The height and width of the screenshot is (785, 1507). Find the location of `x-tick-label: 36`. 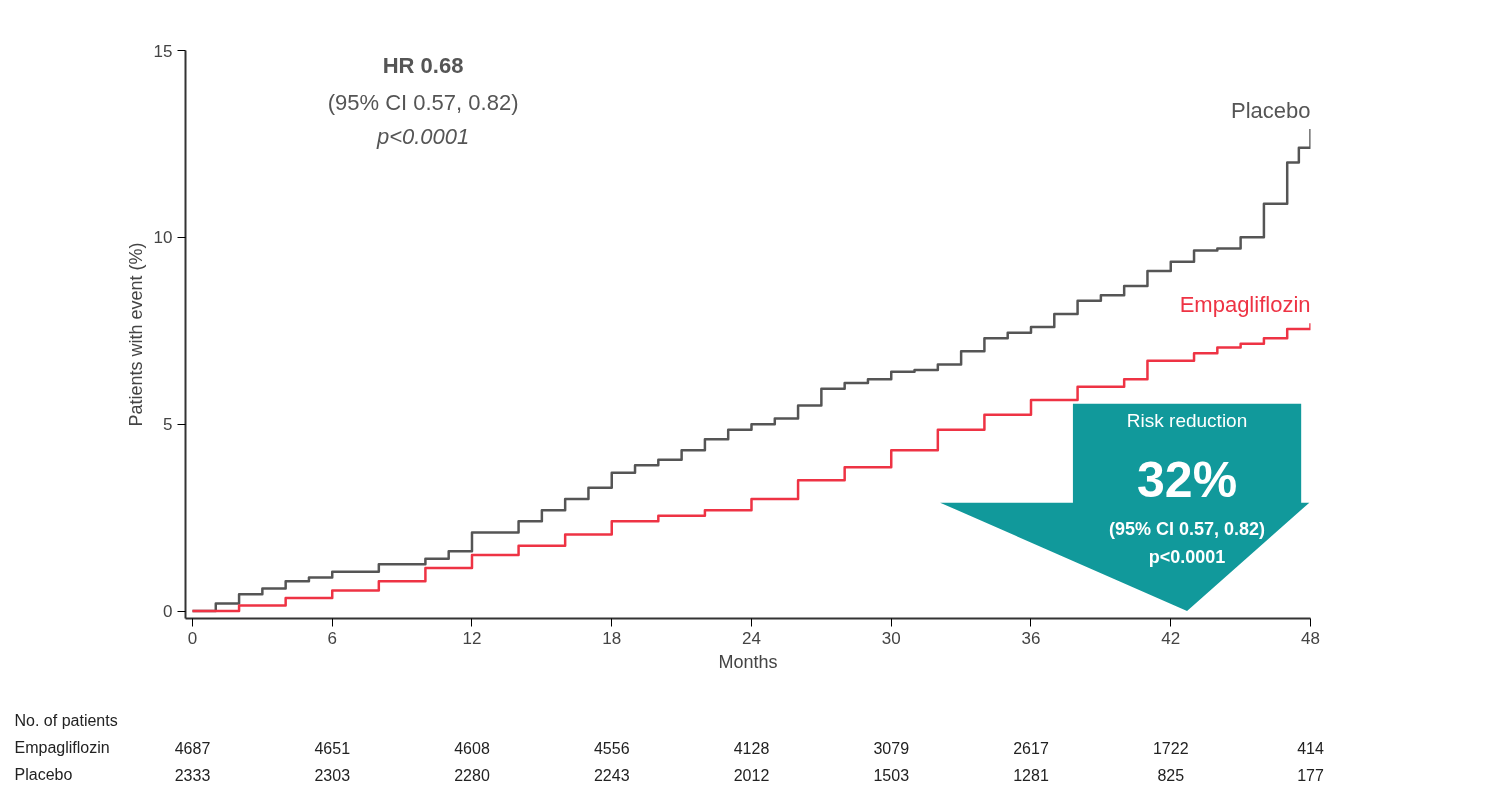

x-tick-label: 36 is located at coordinates (1031, 638).